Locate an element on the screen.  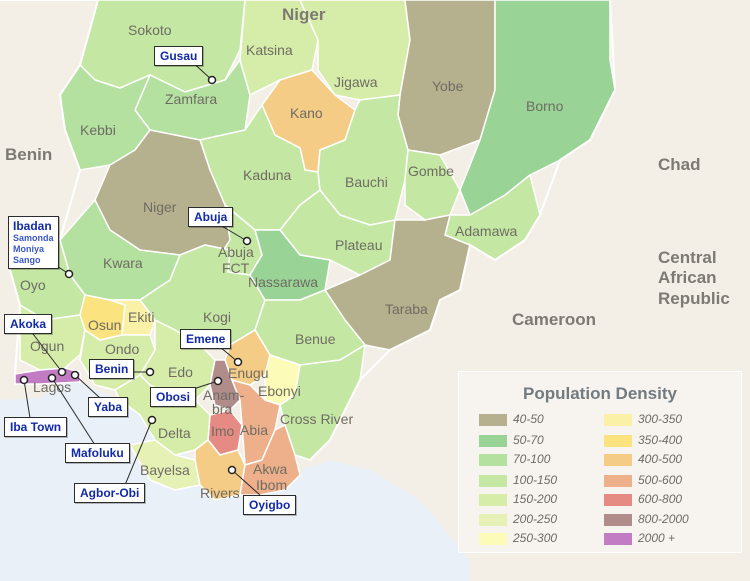
city-name-iba-town: Iba Town is located at coordinates (36, 427).